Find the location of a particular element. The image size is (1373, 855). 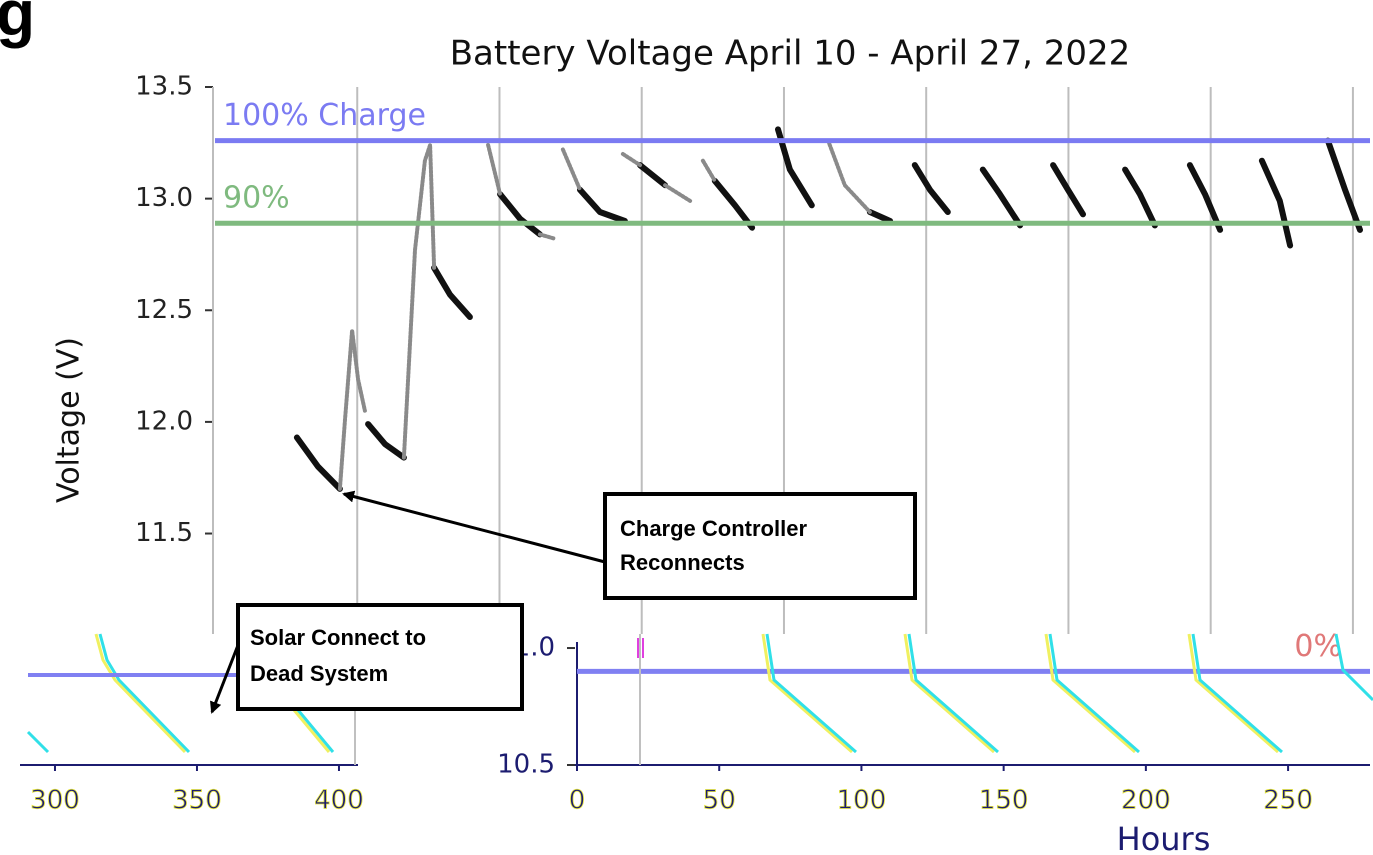

reference-label: 90% is located at coordinates (256, 198).